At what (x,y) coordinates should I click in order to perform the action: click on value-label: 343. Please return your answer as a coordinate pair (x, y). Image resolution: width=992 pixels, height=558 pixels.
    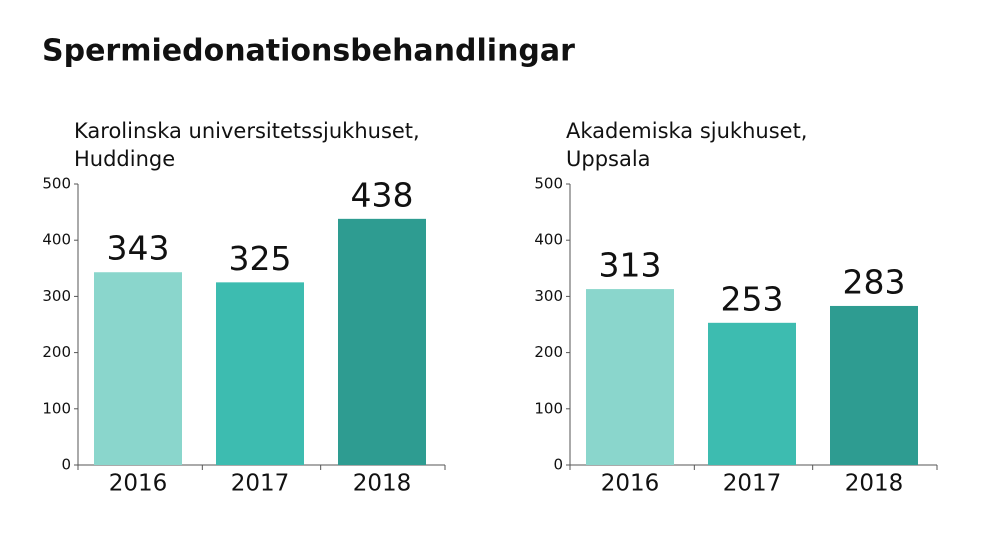
    Looking at the image, I should click on (138, 248).